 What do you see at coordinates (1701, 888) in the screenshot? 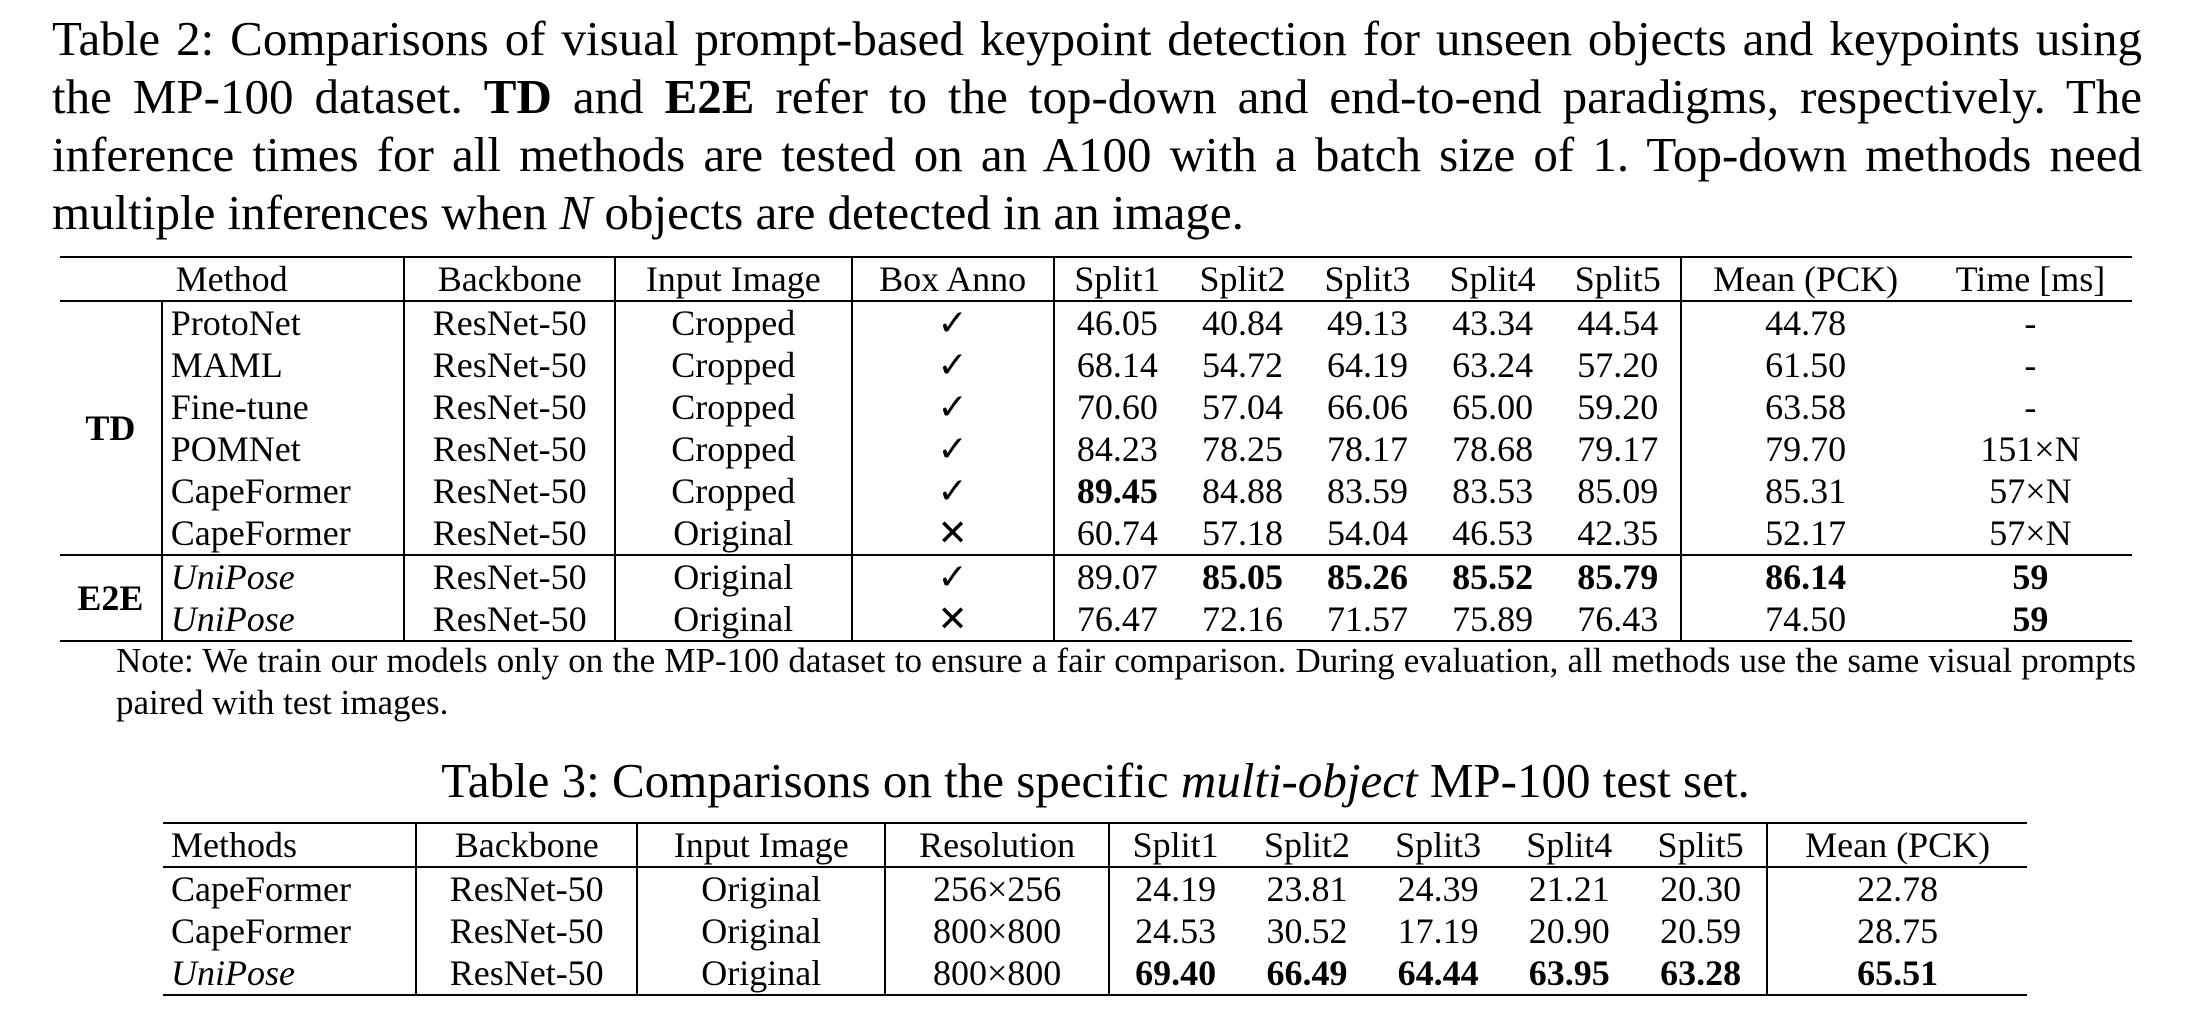
I see `table3-cell-split5: 20.30` at bounding box center [1701, 888].